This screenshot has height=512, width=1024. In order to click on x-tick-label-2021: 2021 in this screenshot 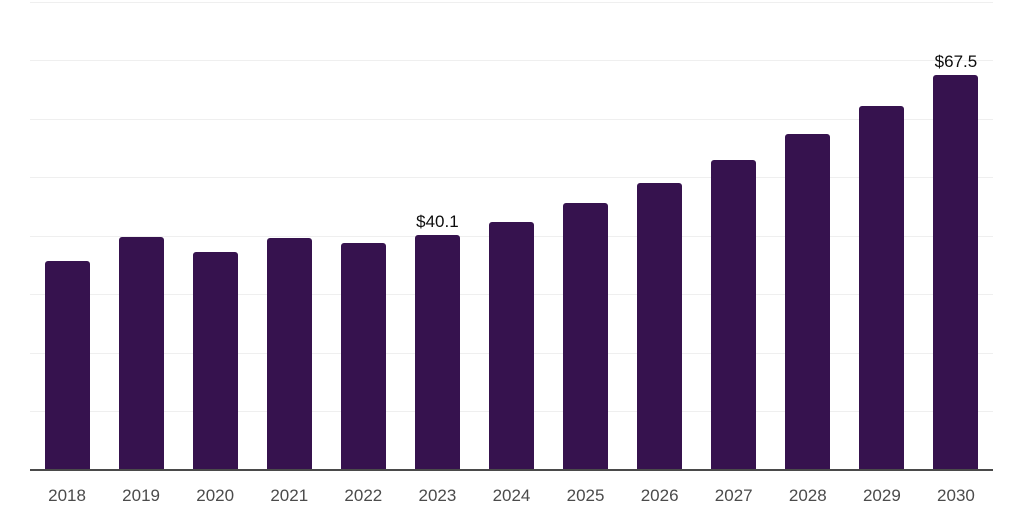, I will do `click(289, 495)`.